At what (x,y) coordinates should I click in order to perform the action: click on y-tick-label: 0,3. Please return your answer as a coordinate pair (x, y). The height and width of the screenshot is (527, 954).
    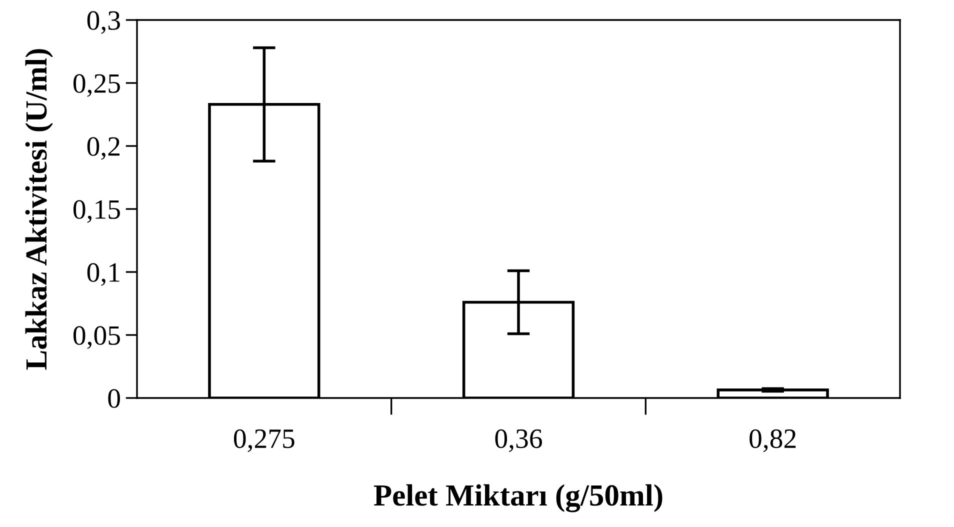
    Looking at the image, I should click on (103, 22).